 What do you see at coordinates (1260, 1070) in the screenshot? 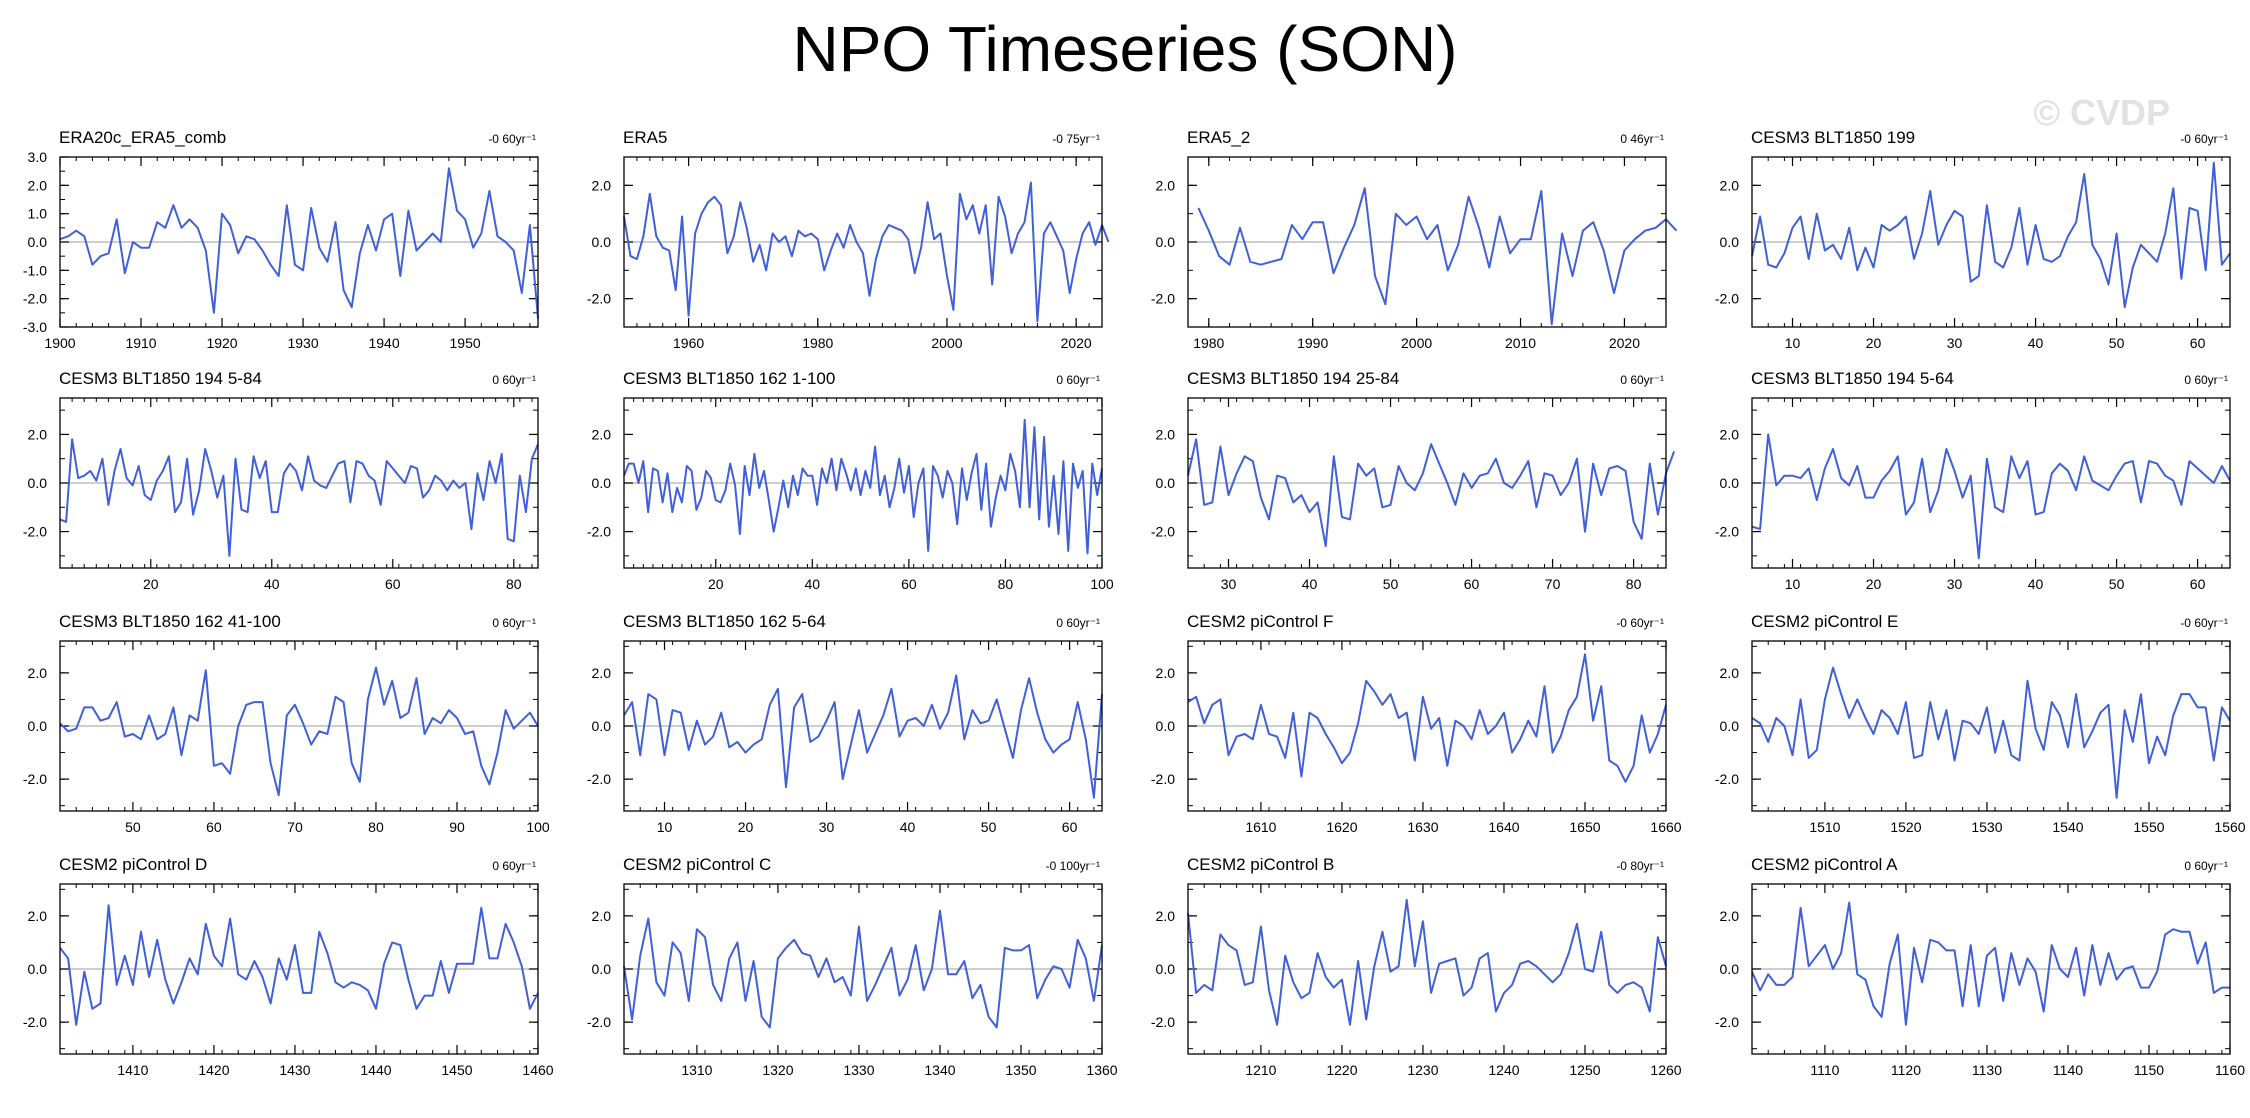
I see `x-tick-label: 1210` at bounding box center [1260, 1070].